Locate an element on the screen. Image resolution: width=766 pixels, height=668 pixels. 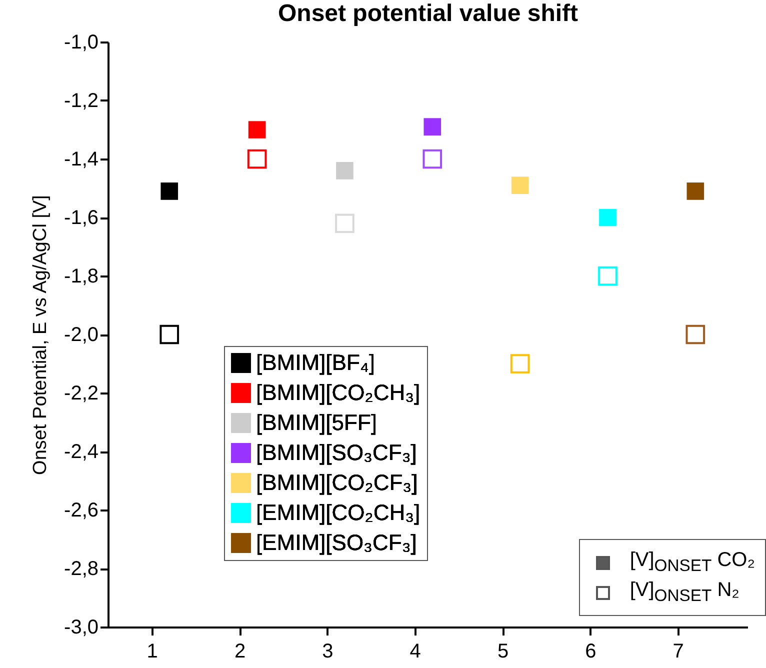
legend-label: [BMIM][CO₂CH₃] is located at coordinates (338, 392).